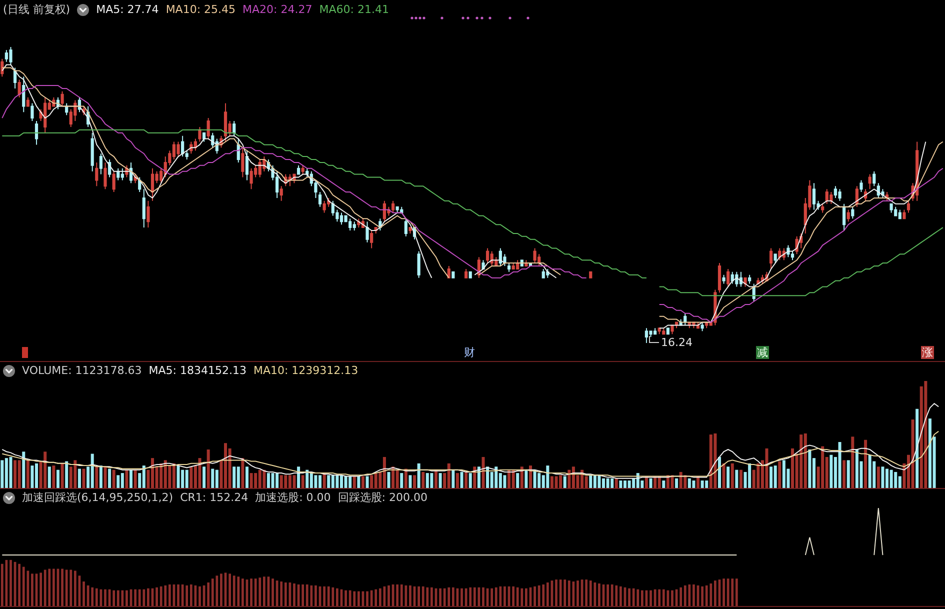 The image size is (945, 609). What do you see at coordinates (305, 370) in the screenshot?
I see `text: MA10: 1239312.13` at bounding box center [305, 370].